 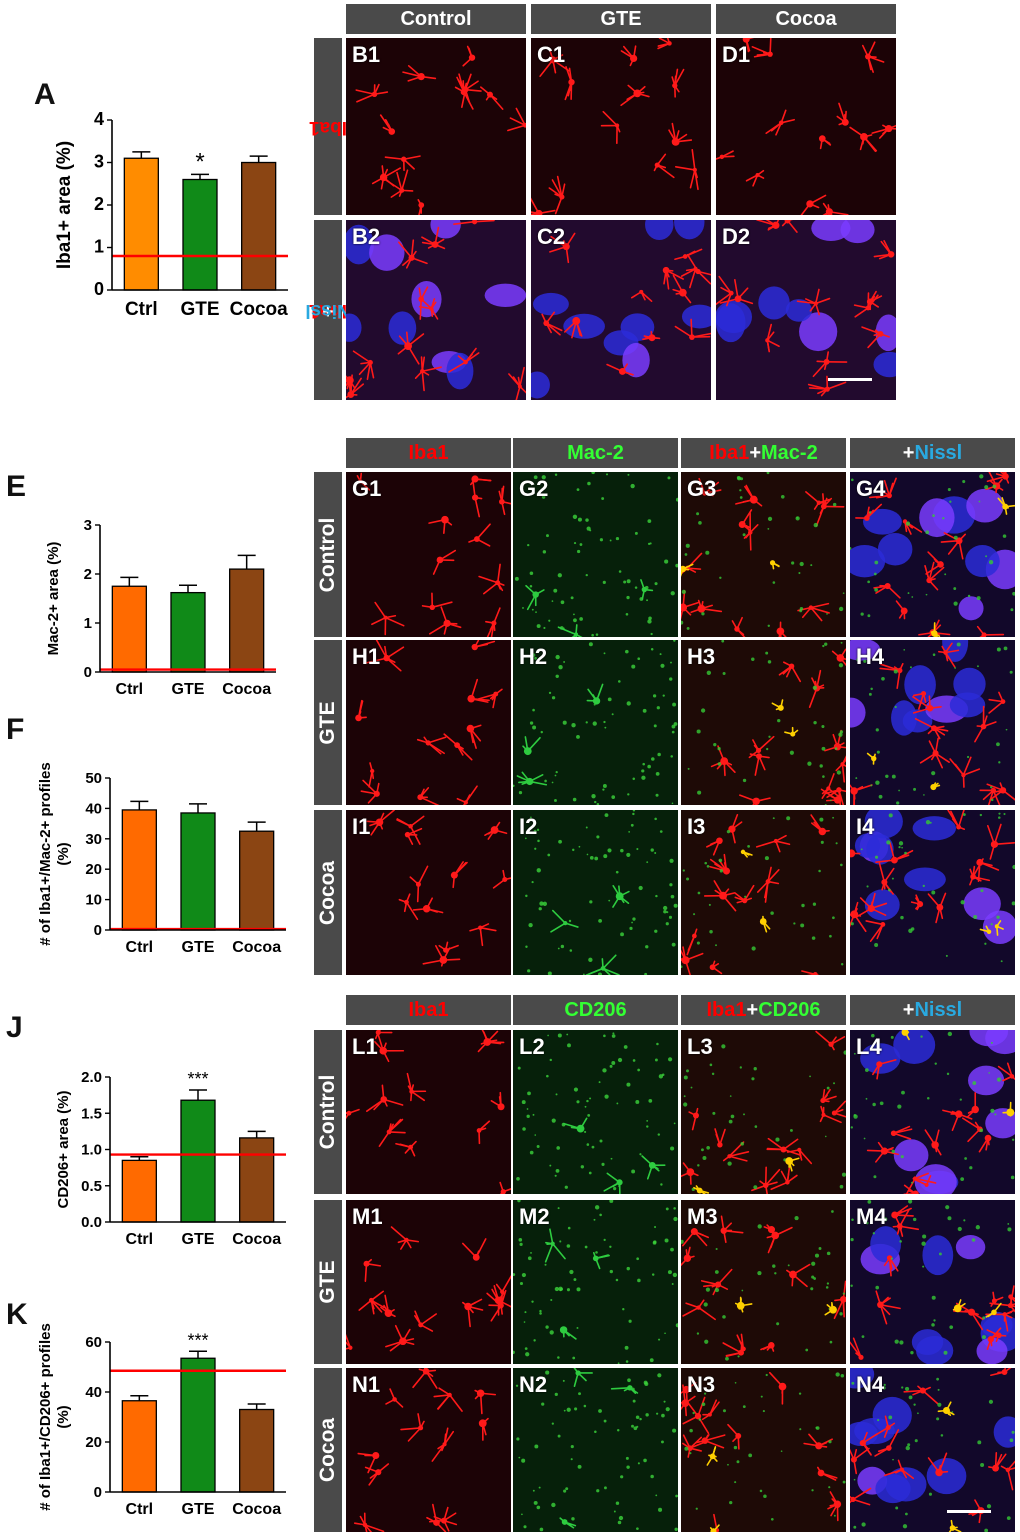 What do you see at coordinates (932, 1450) in the screenshot?
I see `micrograph-n4: N4` at bounding box center [932, 1450].